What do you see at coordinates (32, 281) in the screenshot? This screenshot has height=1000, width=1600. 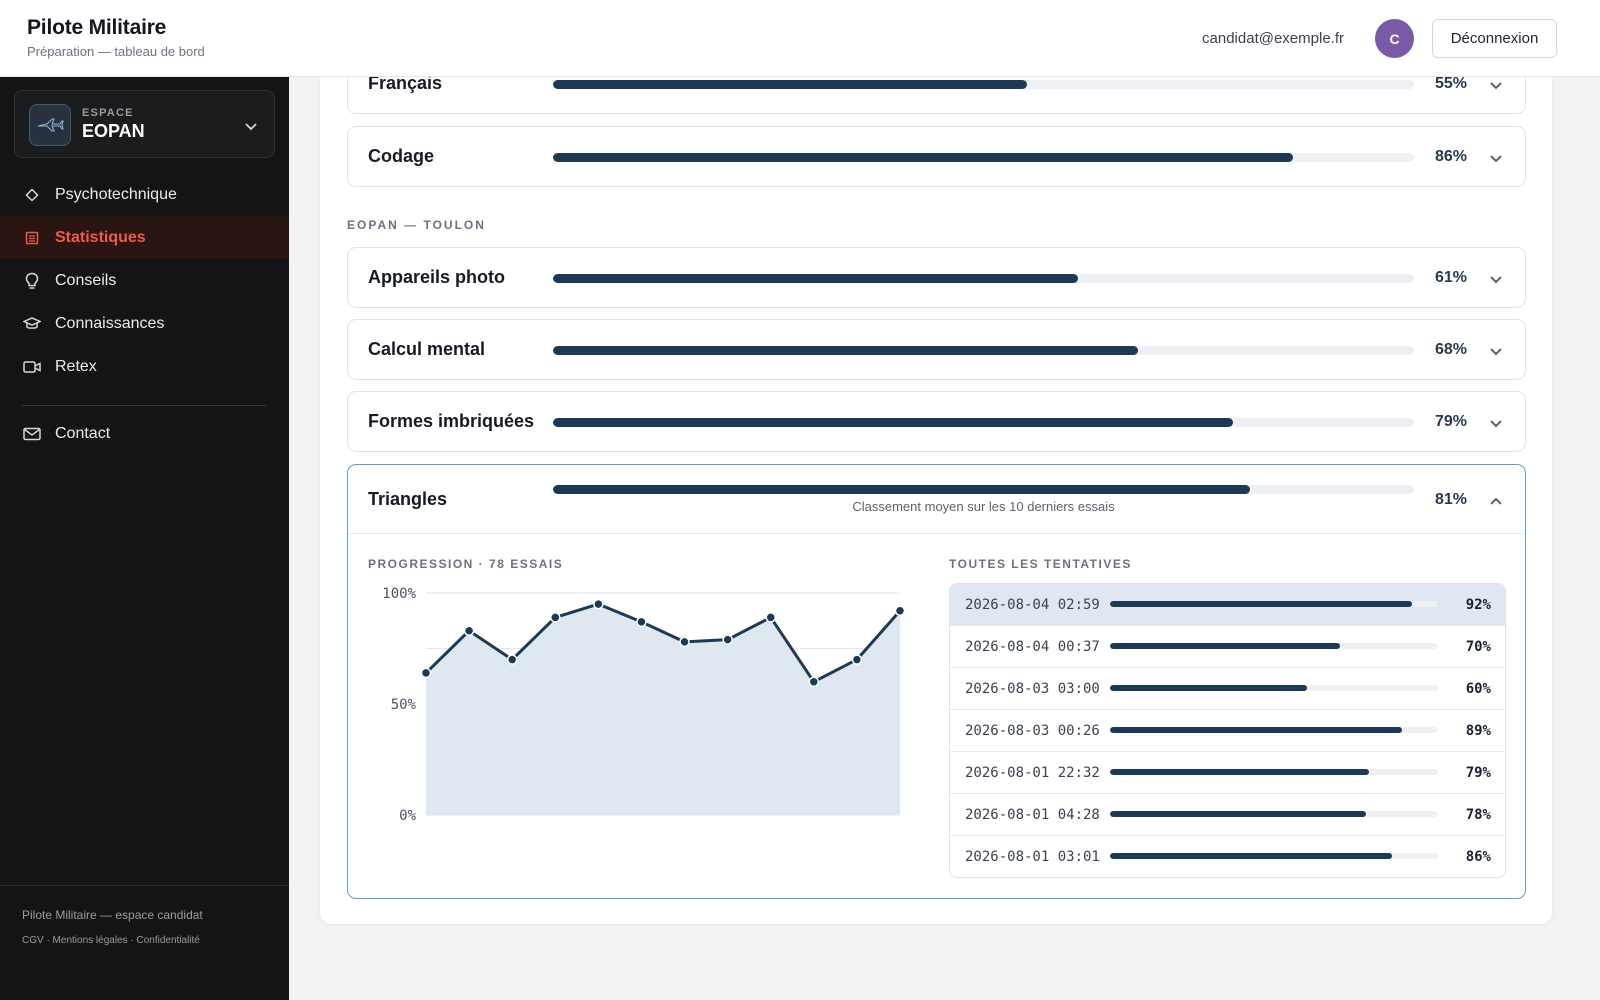 I see `lightbulb-icon` at bounding box center [32, 281].